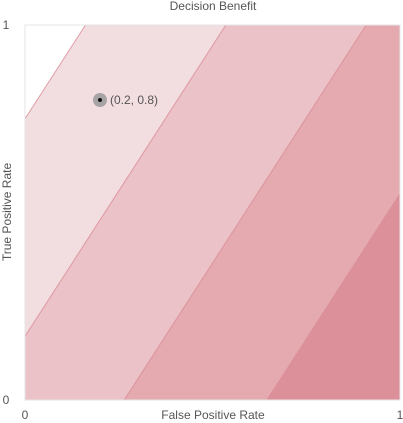  I want to click on x-tick-label-1: 1, so click(400, 415).